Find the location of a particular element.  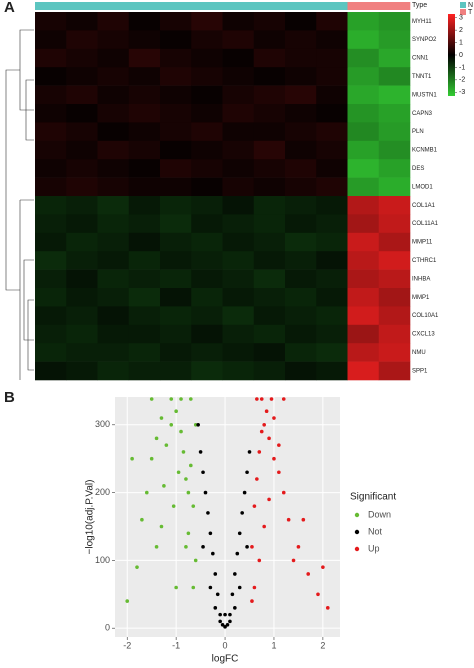

legend-label: Up is located at coordinates (374, 548).